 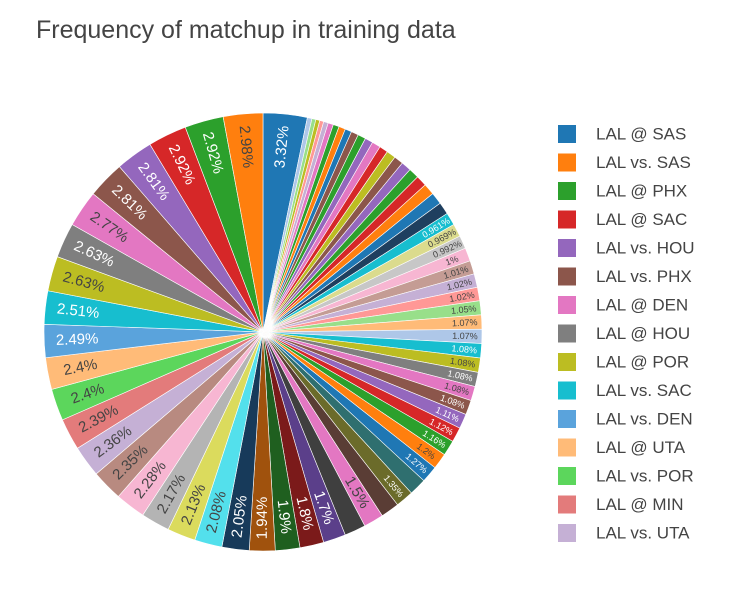 I want to click on slice-label: 1%, so click(x=452, y=261).